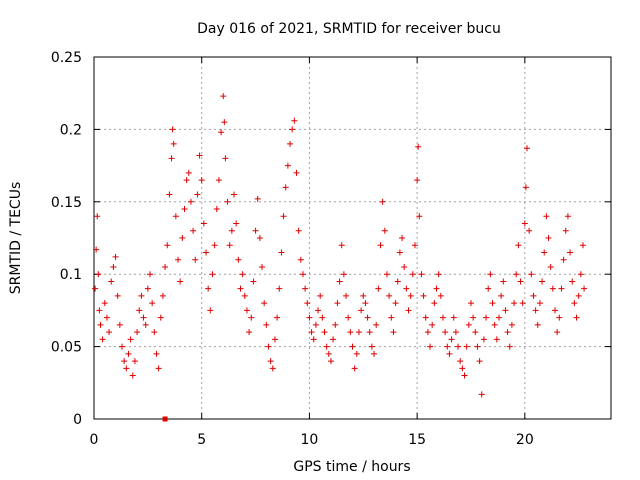 This screenshot has width=640, height=480. Describe the element at coordinates (94, 440) in the screenshot. I see `x-tick-label: 0` at that location.